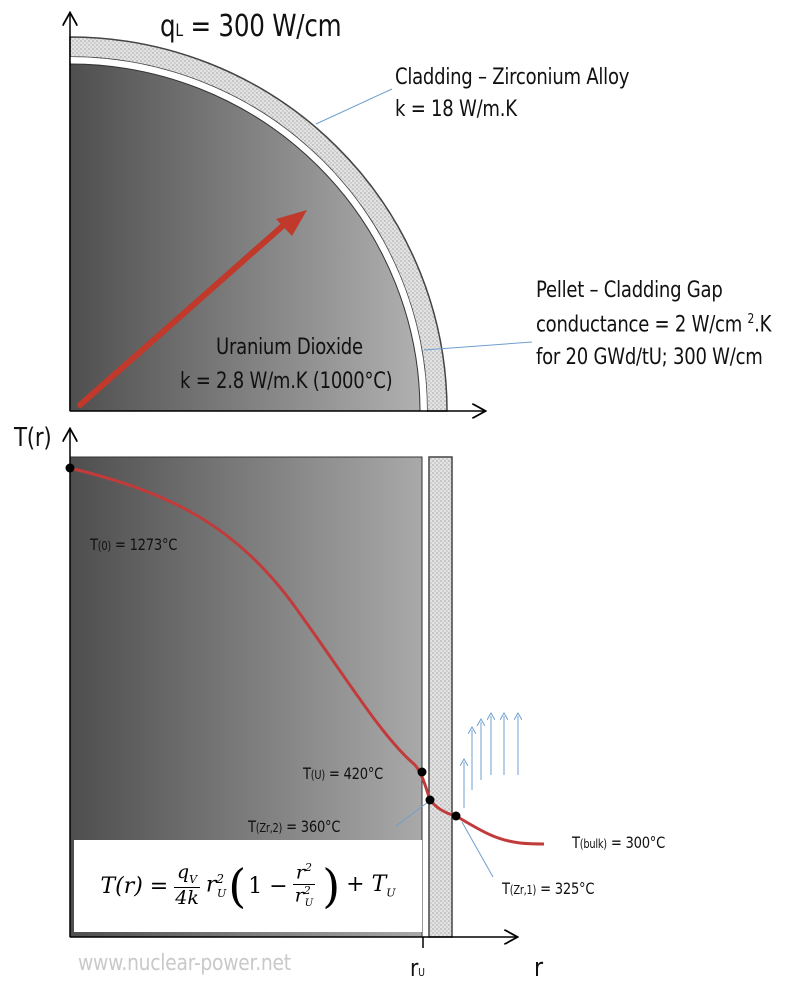  What do you see at coordinates (629, 290) in the screenshot?
I see `gap-title: Pellet – Cladding Gap` at bounding box center [629, 290].